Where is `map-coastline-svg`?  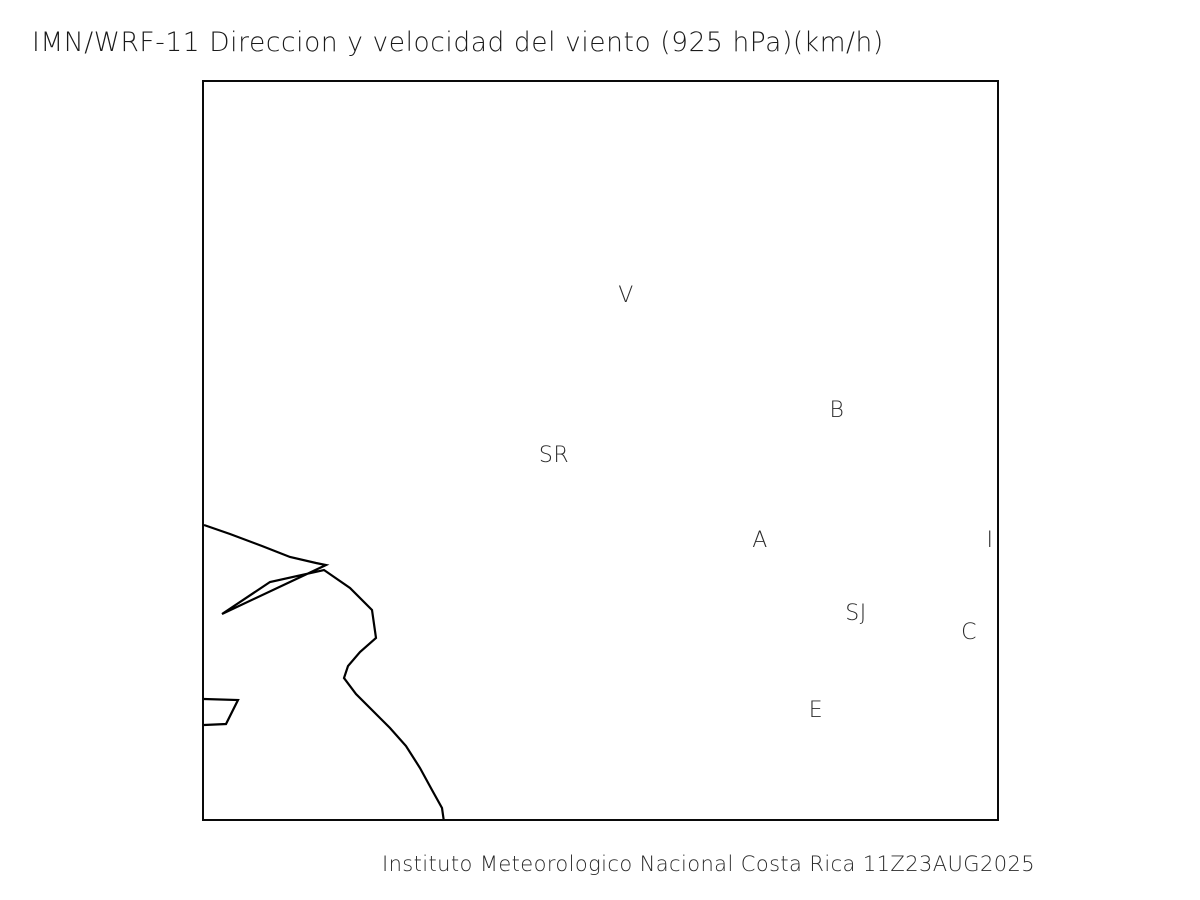 map-coastline-svg is located at coordinates (324, 671).